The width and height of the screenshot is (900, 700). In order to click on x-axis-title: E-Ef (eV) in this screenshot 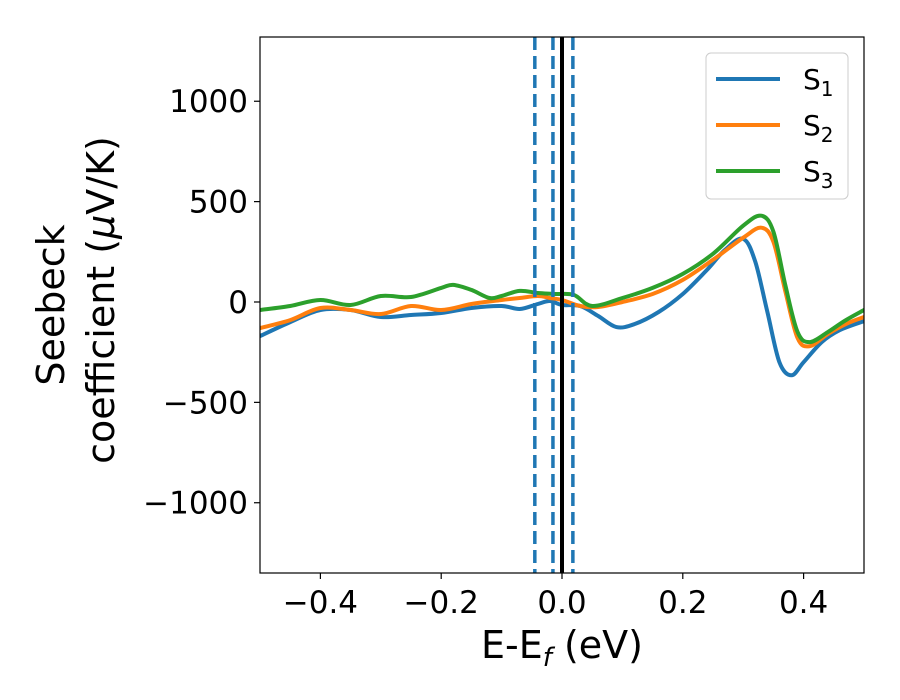, I will do `click(562, 648)`.